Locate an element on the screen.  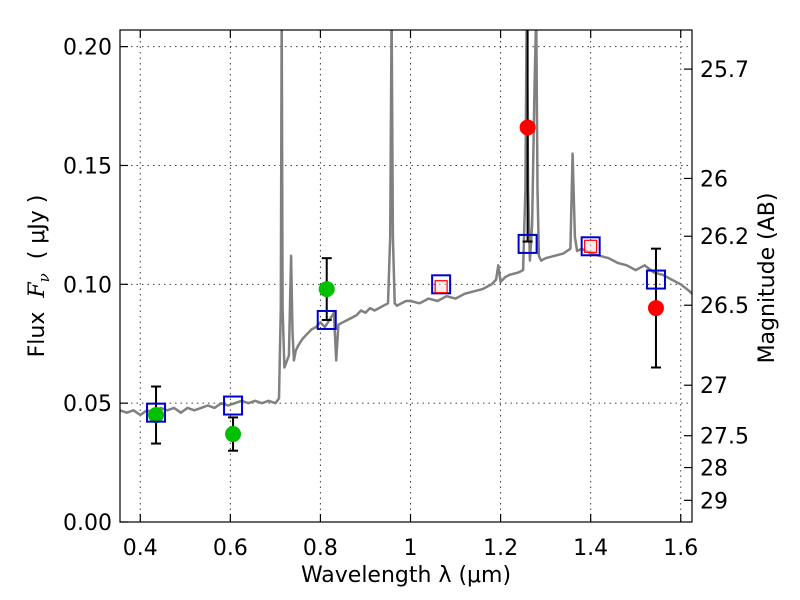
y-axis-label-prefix: Flux is located at coordinates (37, 328).